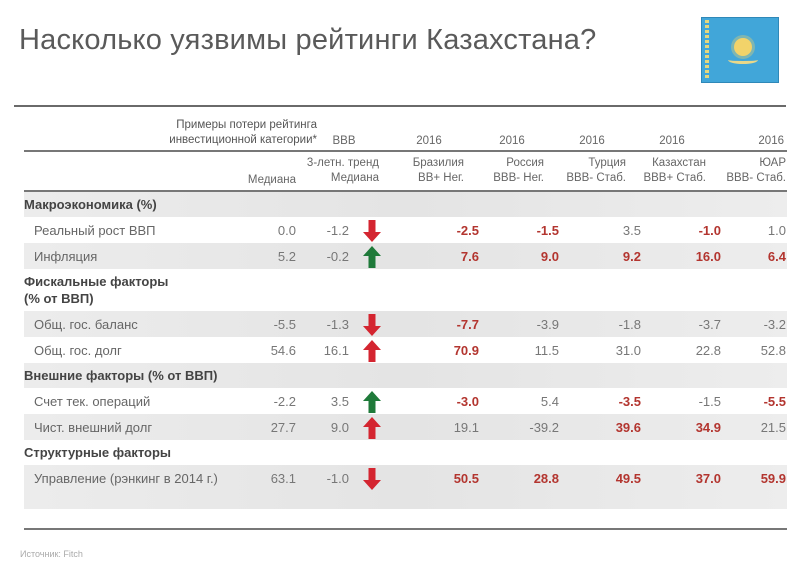  I want to click on col-south-africa-line1: ЮАР, so click(772, 163).